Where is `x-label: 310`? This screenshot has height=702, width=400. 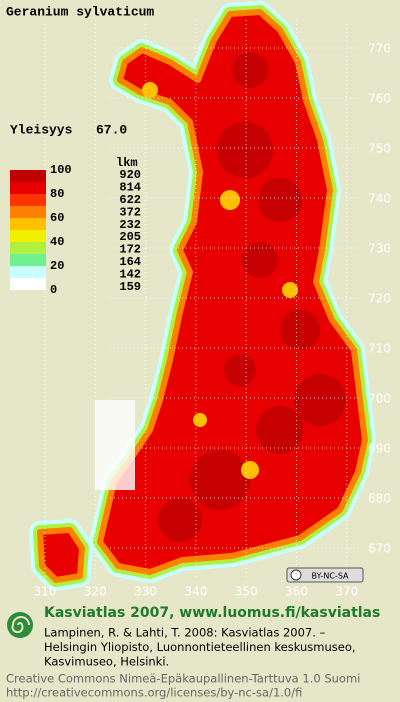
x-label: 310 is located at coordinates (45, 592).